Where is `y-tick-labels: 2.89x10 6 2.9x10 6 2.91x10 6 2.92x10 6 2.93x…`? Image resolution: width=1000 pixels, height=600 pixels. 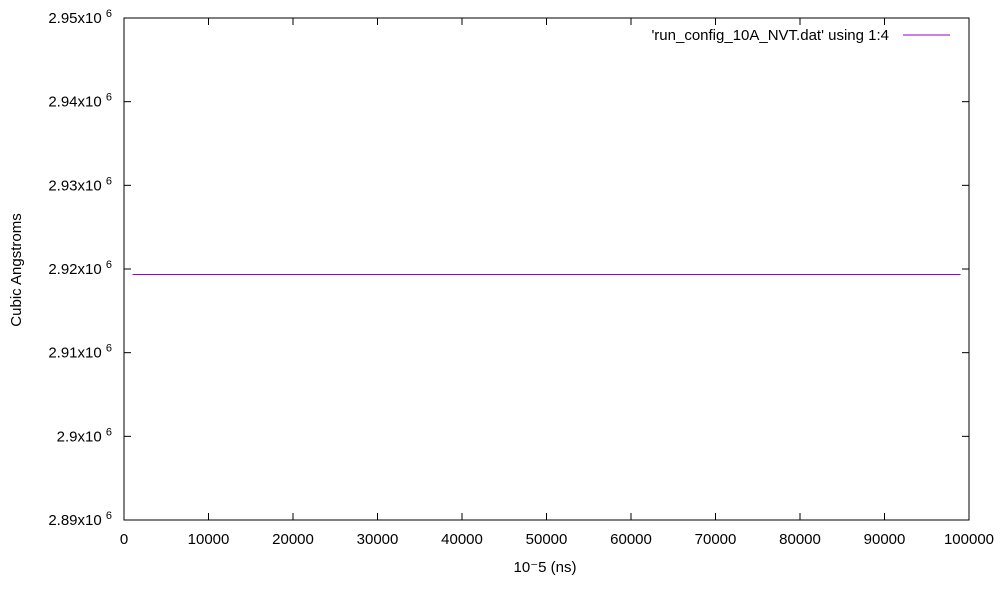
y-tick-labels: 2.89x10 6 2.9x10 6 2.91x10 6 2.92x10 6 2.93x… is located at coordinates (80, 268).